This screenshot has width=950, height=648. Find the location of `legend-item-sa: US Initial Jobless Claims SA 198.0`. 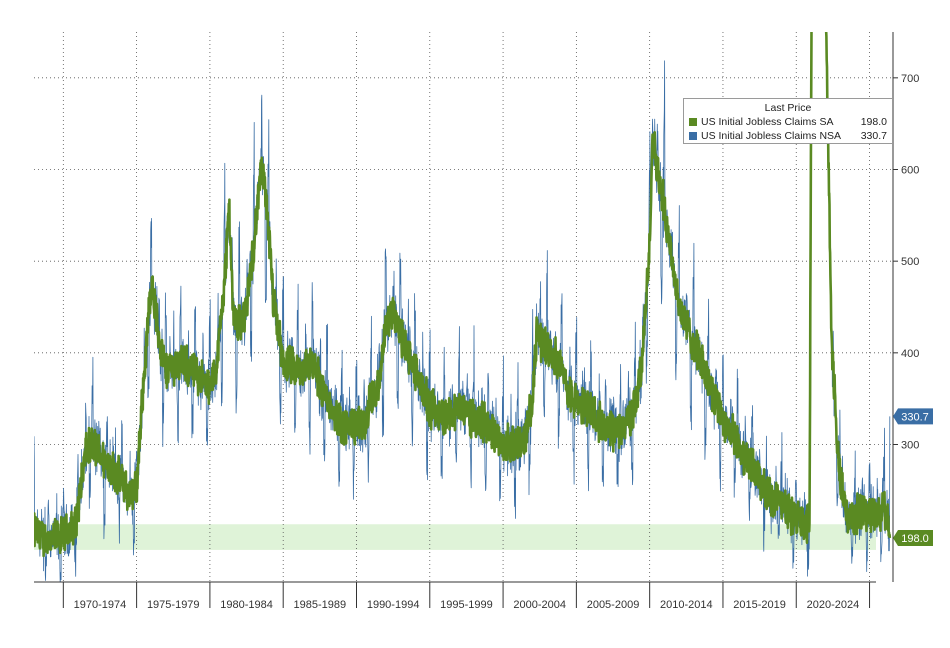

legend-item-sa: US Initial Jobless Claims SA 198.0 is located at coordinates (788, 122).